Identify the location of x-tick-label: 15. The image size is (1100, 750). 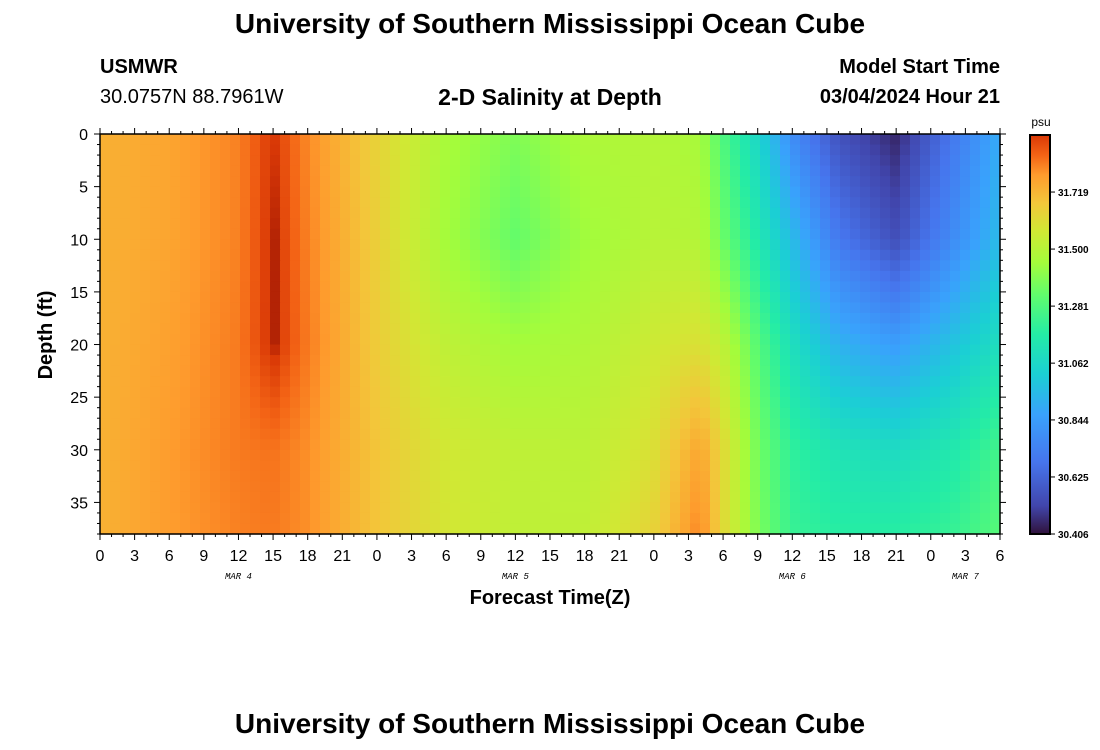
(273, 556).